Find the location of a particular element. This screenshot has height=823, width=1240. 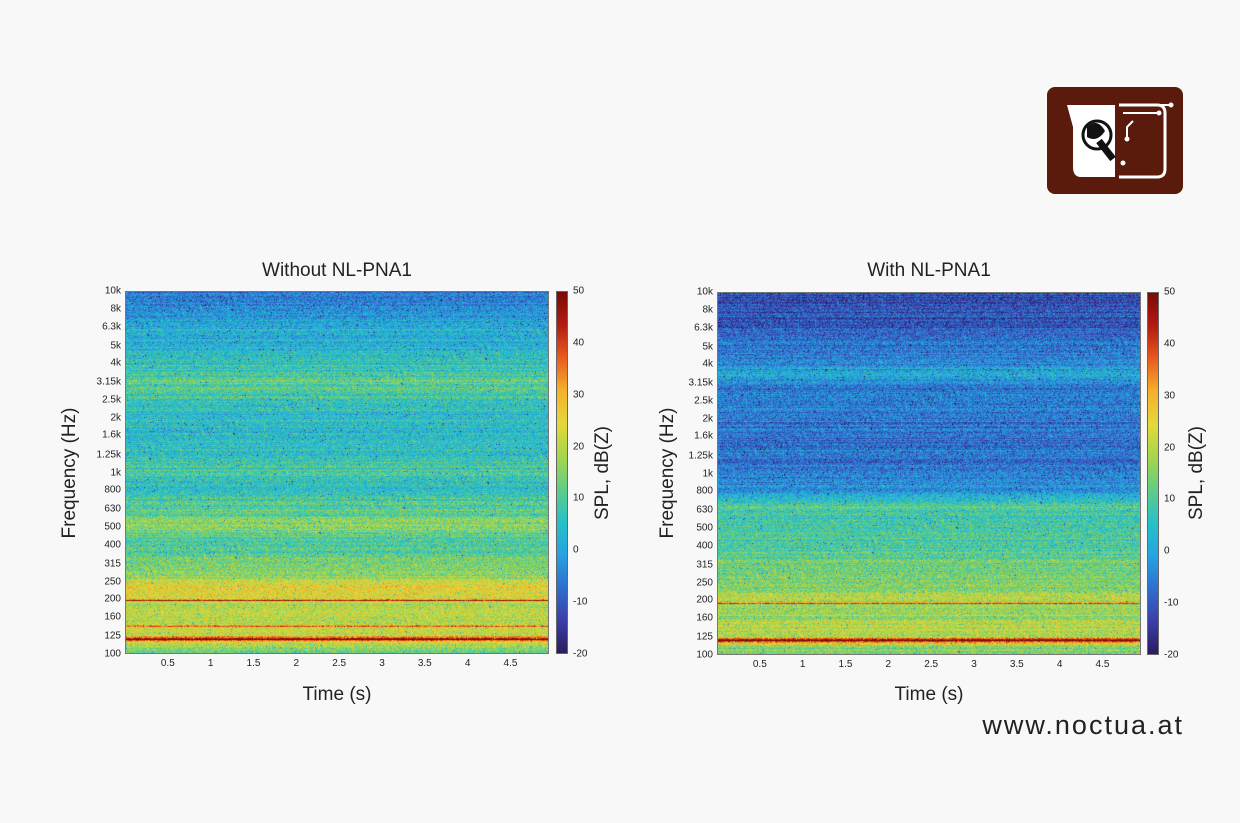

website-url: www.noctua.at is located at coordinates (1083, 725).